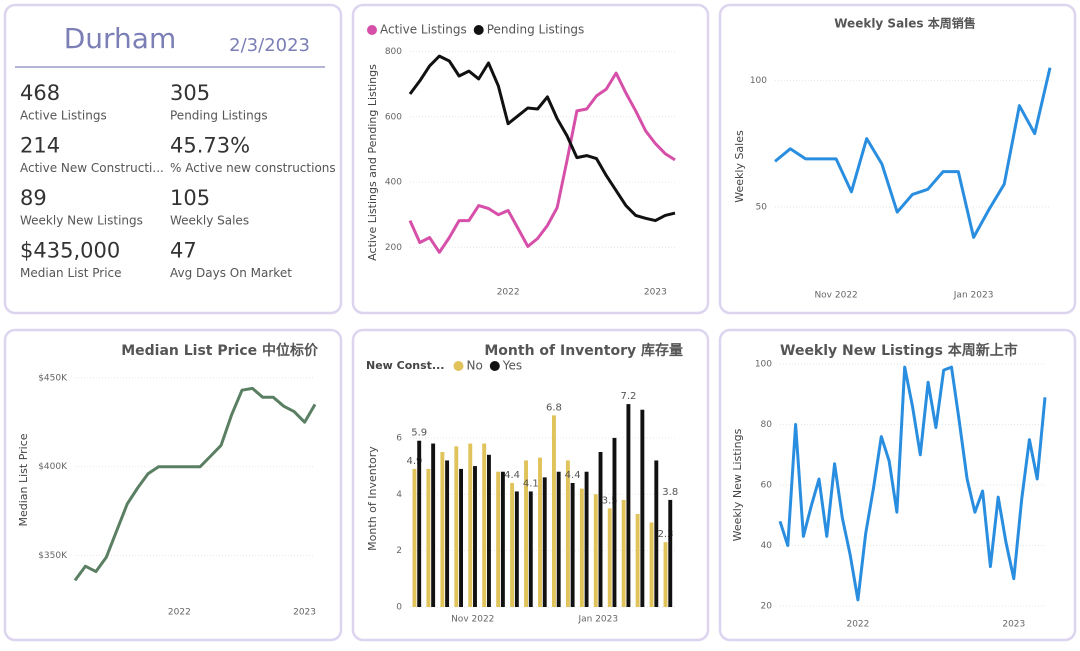  What do you see at coordinates (190, 93) in the screenshot?
I see `kpi-value: 305` at bounding box center [190, 93].